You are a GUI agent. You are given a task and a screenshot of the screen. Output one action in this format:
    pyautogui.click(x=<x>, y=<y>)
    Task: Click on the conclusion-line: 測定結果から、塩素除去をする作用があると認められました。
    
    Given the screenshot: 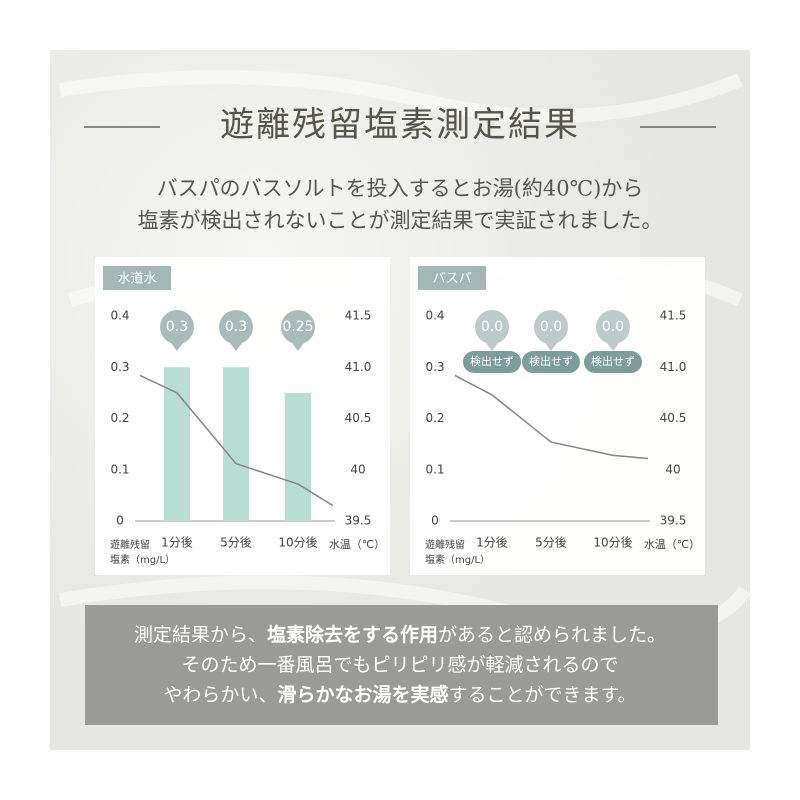 What is the action you would take?
    pyautogui.click(x=400, y=634)
    